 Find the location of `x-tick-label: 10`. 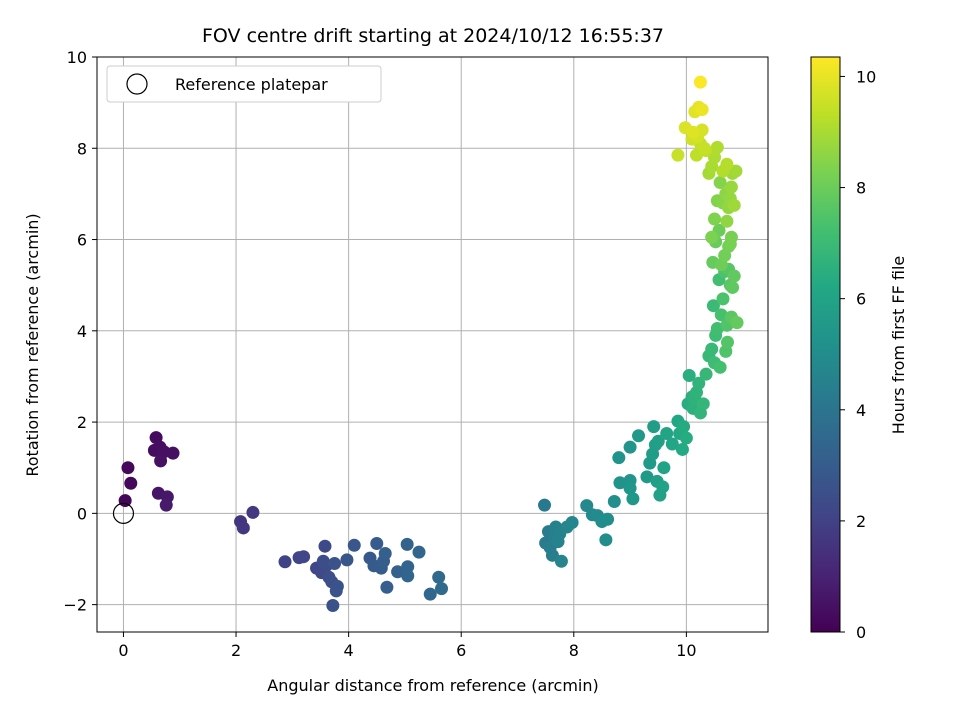

x-tick-label: 10 is located at coordinates (686, 650).